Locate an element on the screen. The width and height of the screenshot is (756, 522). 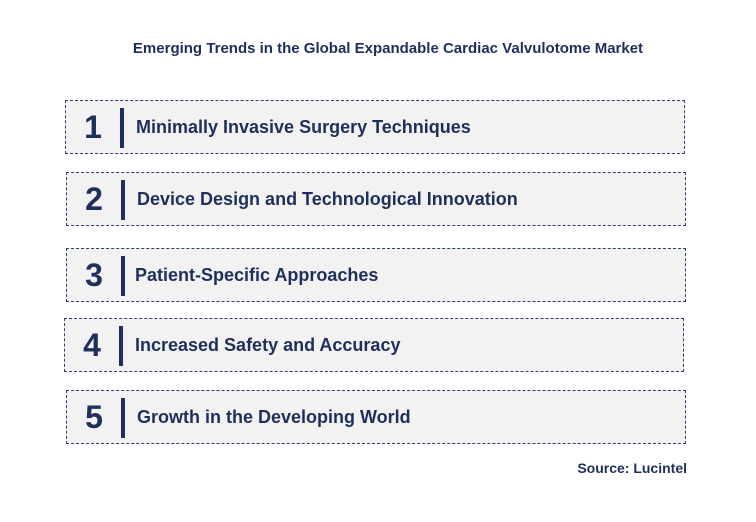
trend-number: 4 is located at coordinates (92, 344).